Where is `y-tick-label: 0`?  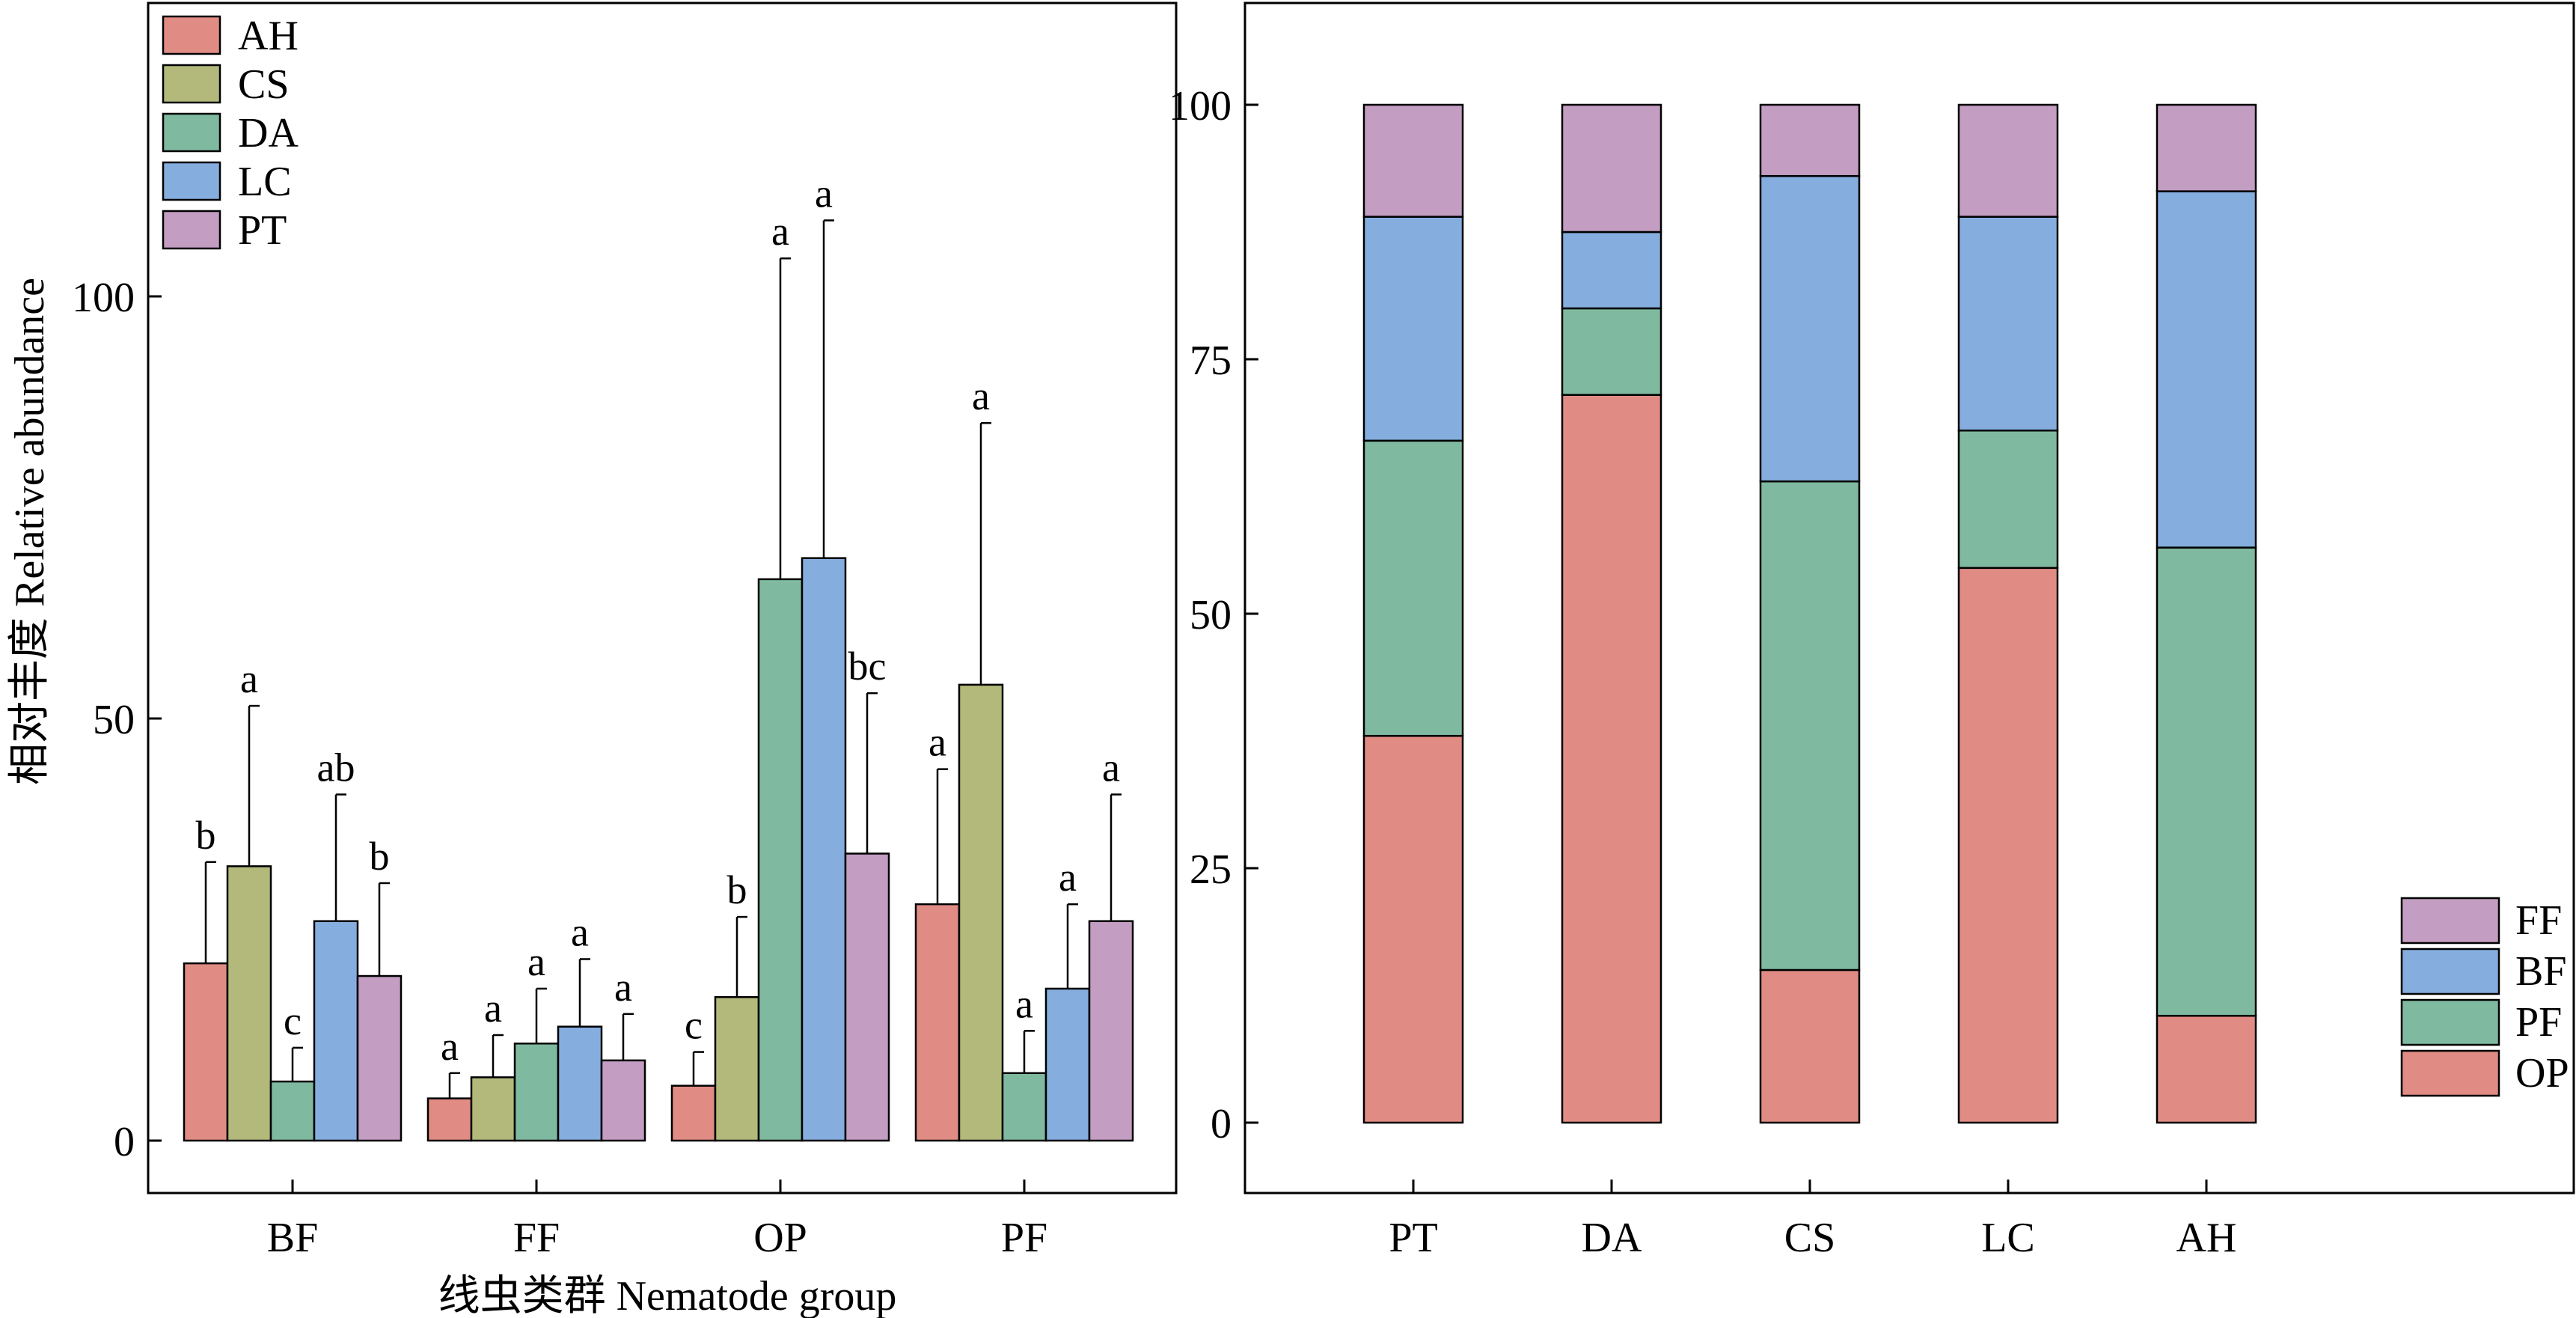
y-tick-label: 0 is located at coordinates (1221, 1124).